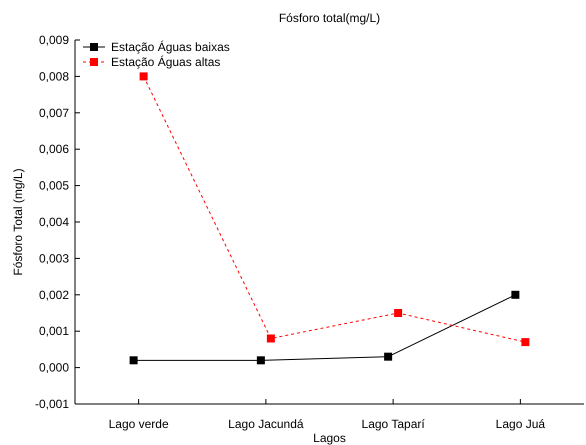 The image size is (586, 445). Describe the element at coordinates (54, 76) in the screenshot. I see `y-tick-label: 0,008` at that location.